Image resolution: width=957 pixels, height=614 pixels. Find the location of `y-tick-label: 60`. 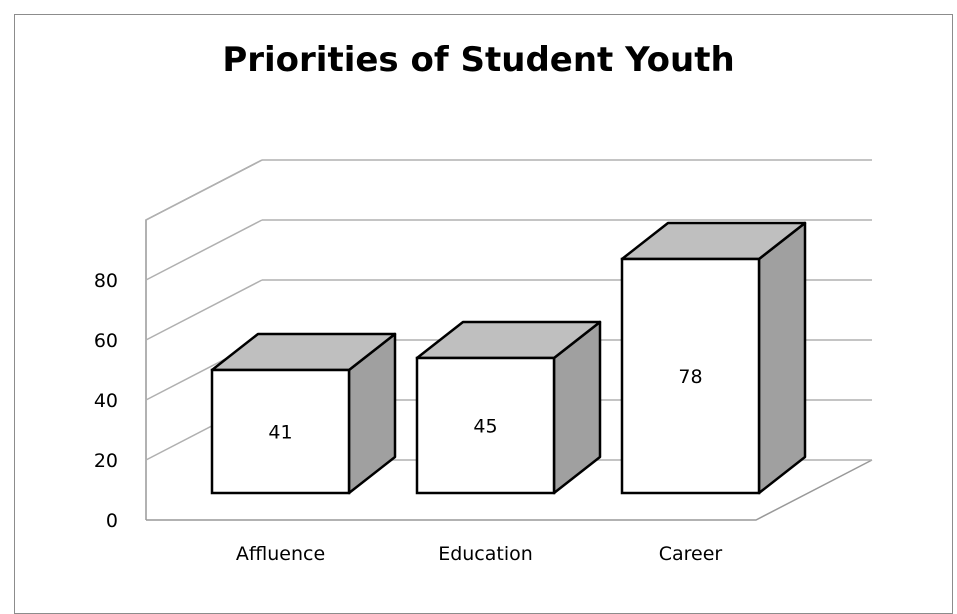

y-tick-label: 60 is located at coordinates (106, 341).